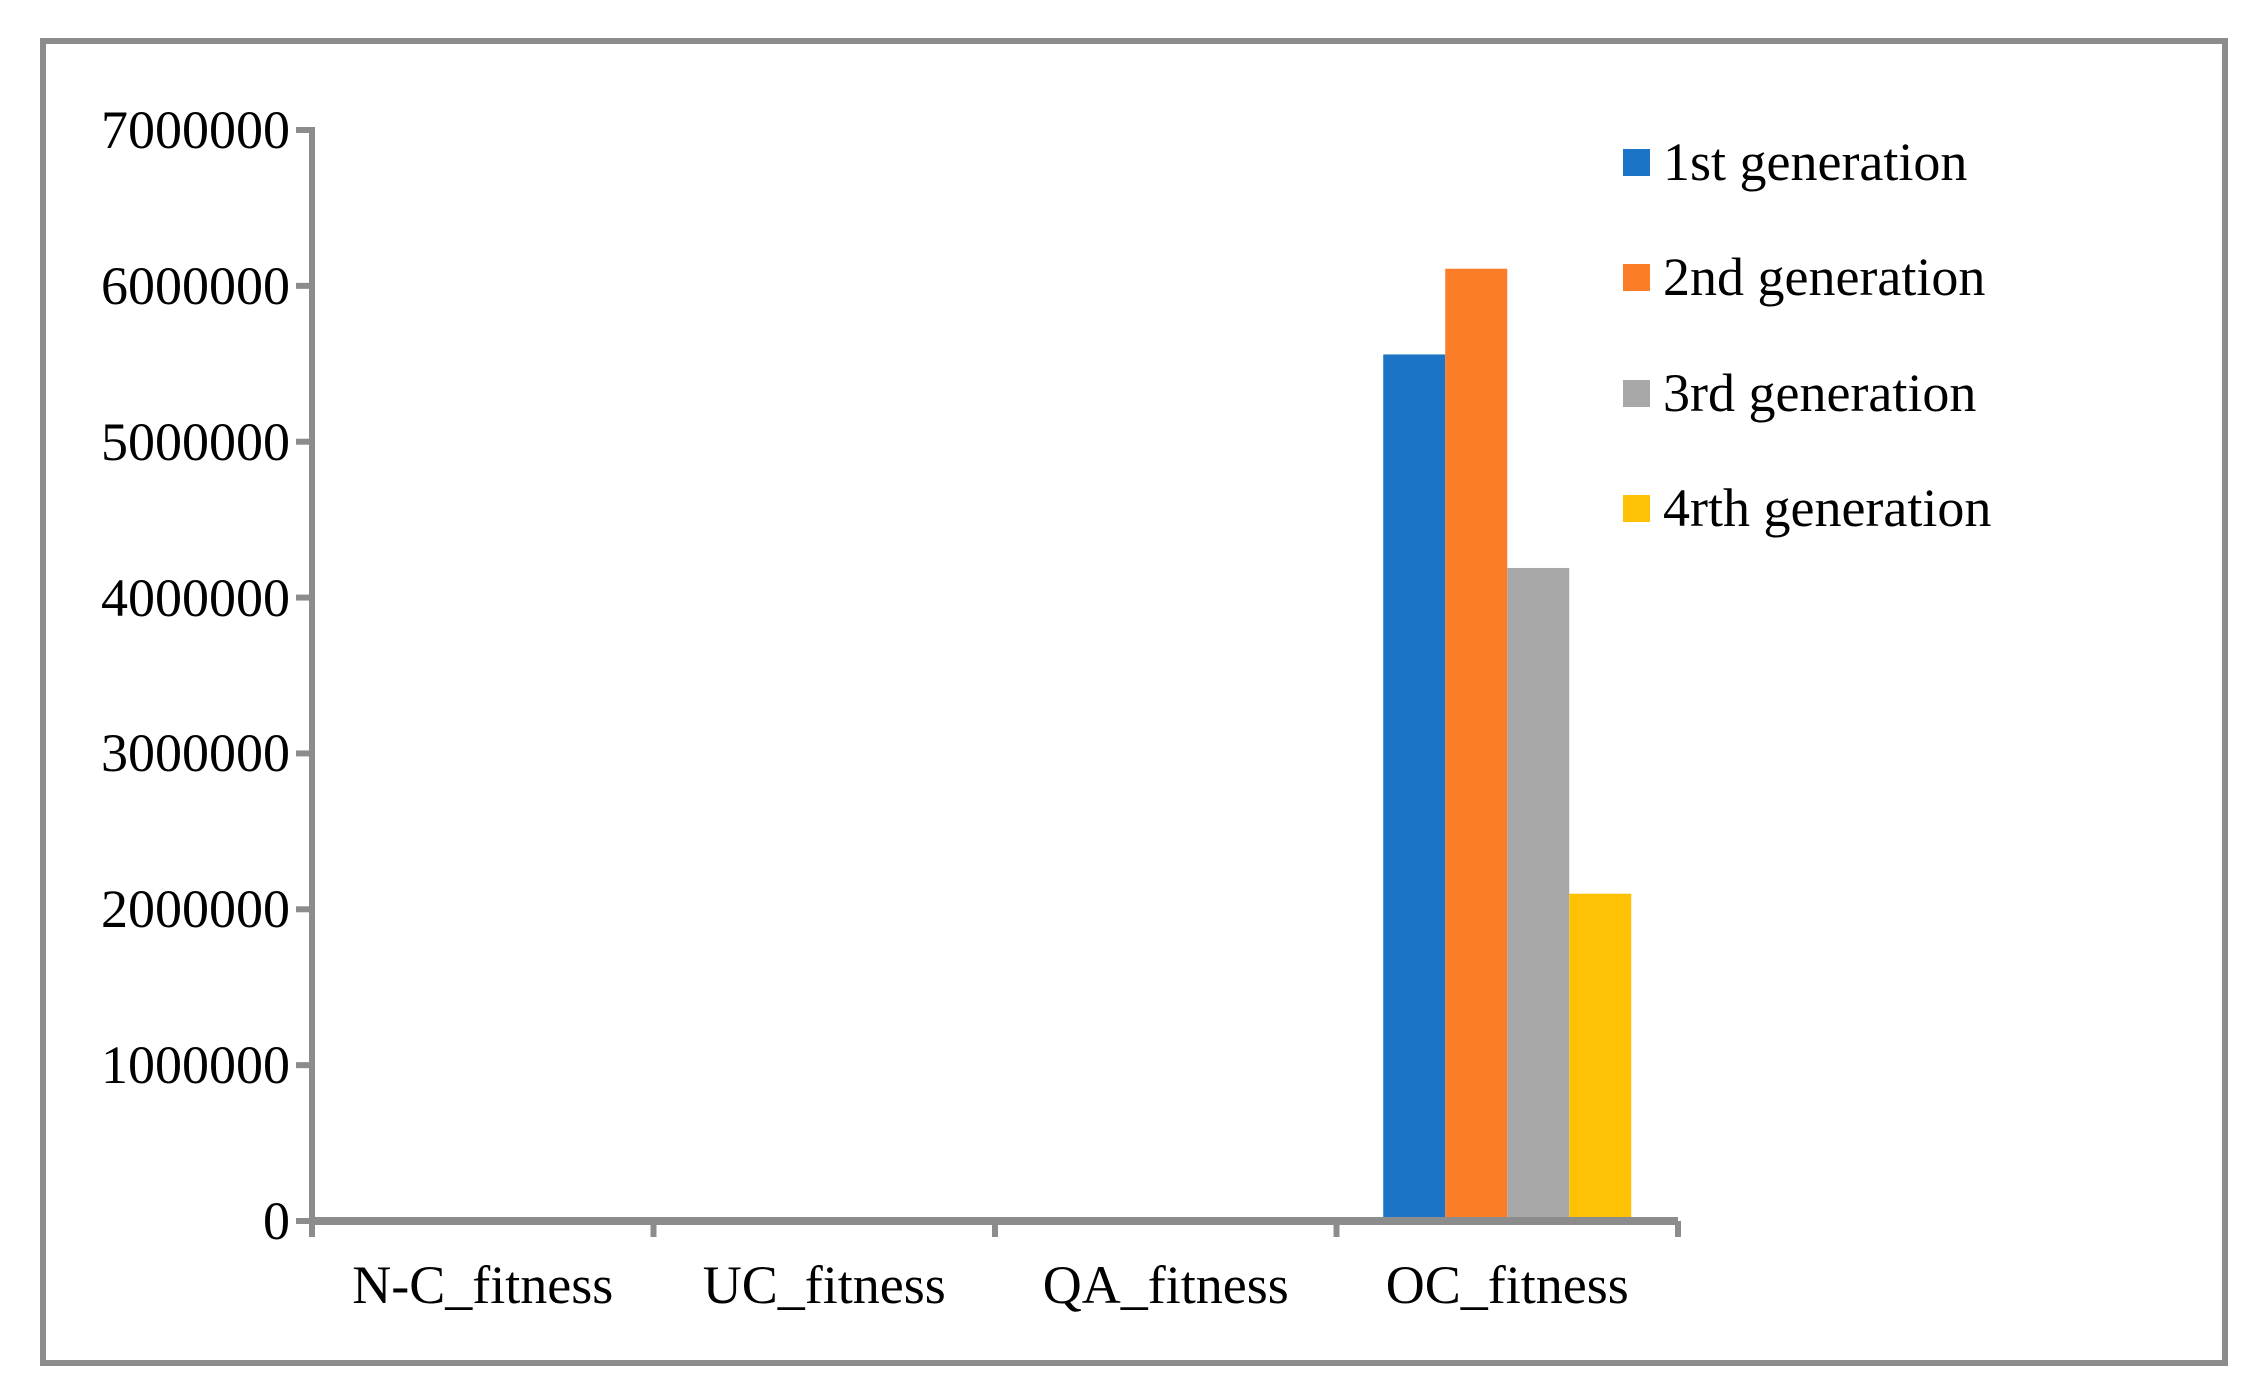 The height and width of the screenshot is (1395, 2257). Describe the element at coordinates (1538, 894) in the screenshot. I see `bar-3rd-generation-OC_fitness` at that location.